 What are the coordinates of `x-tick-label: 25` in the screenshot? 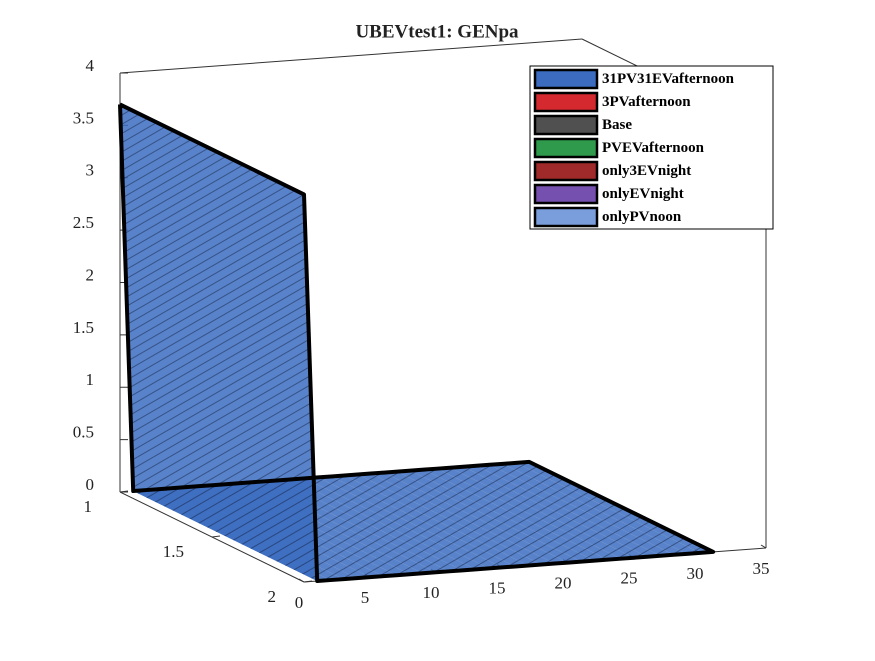 It's located at (629, 578).